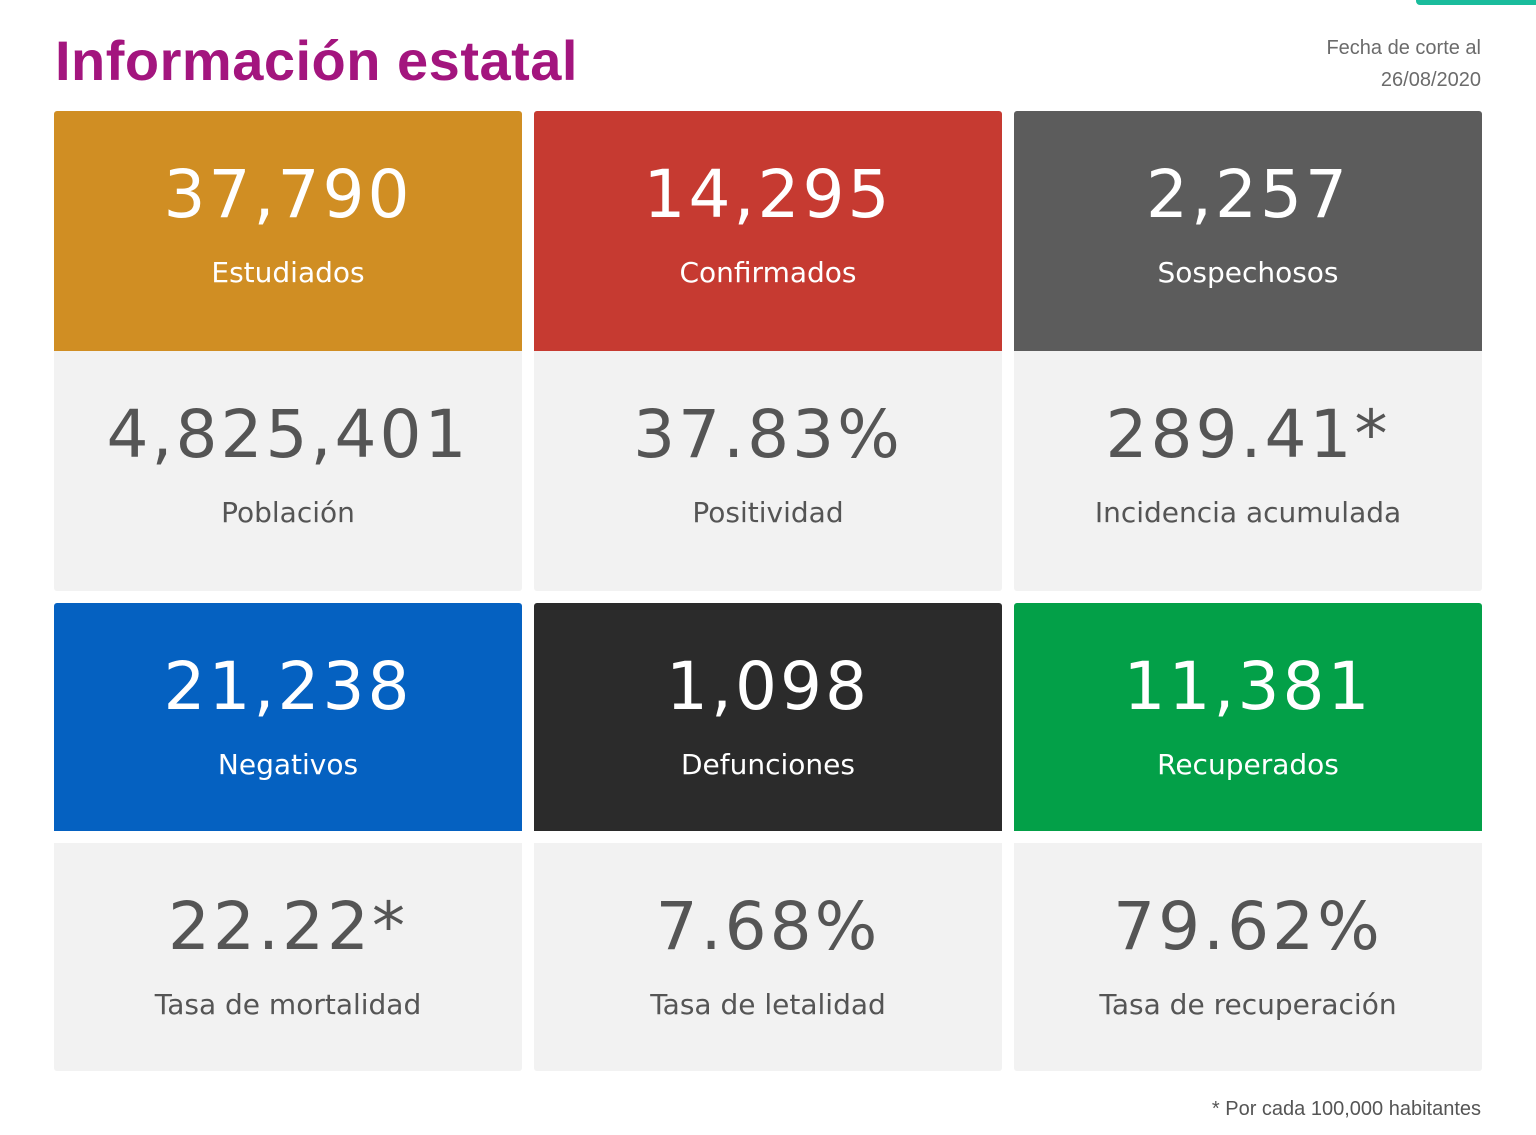  Describe the element at coordinates (288, 272) in the screenshot. I see `card-label: Estudiados` at that location.